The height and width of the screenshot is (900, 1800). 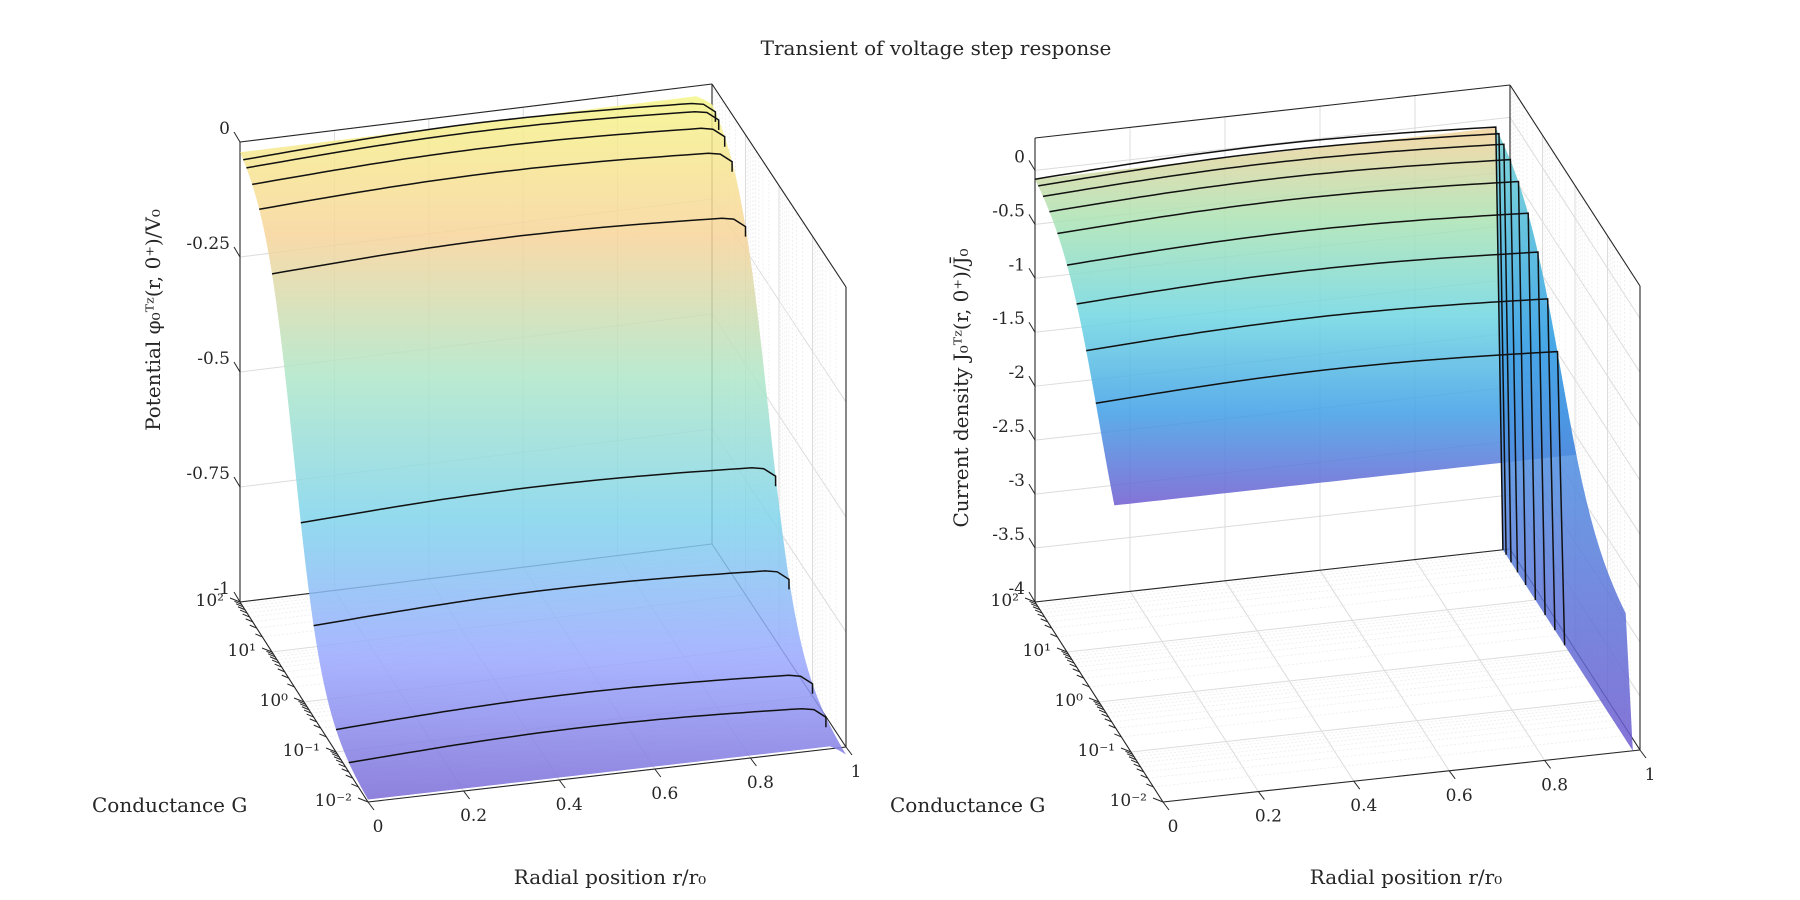 I want to click on current-z-ticks: -4 -3.5 -3 -2.5 -2 -1.5 -1 -0.5 0, so click(x=1014, y=375).